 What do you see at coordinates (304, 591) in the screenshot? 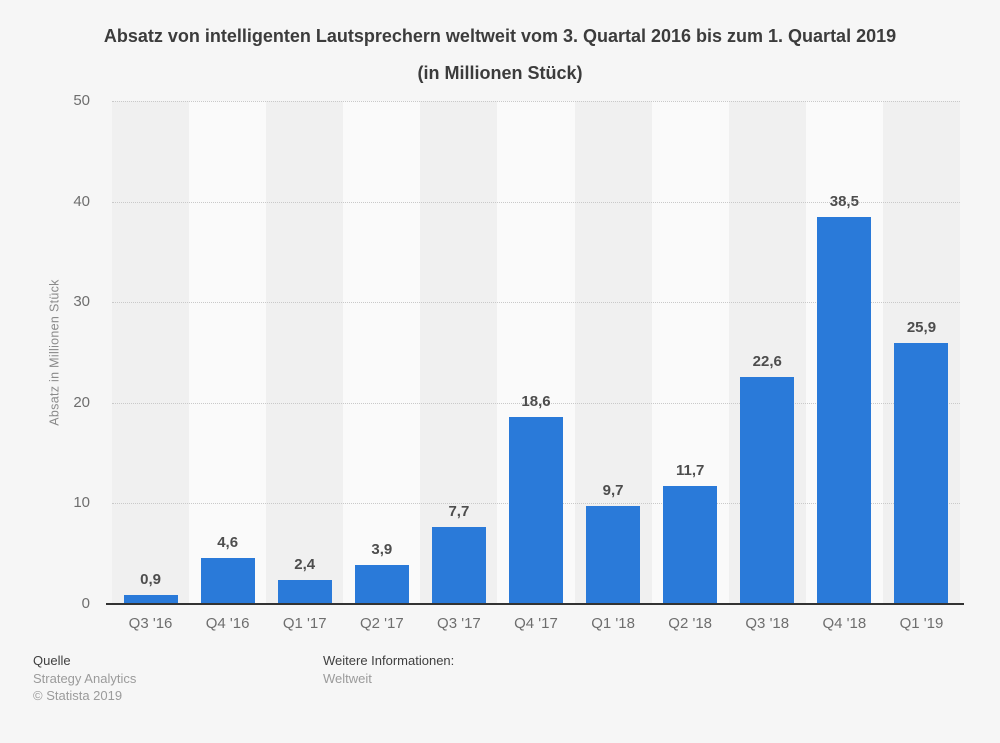
I see `bar-Q1 '17` at bounding box center [304, 591].